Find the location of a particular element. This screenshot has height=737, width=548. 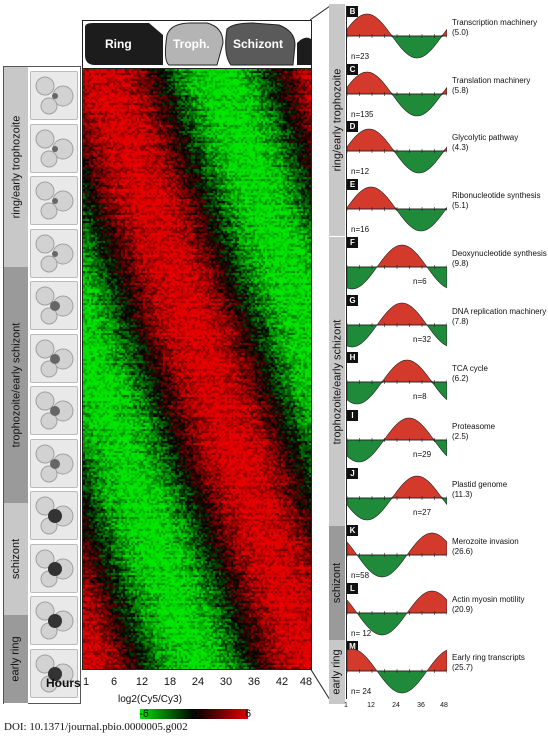

hours-axis-title: Hours is located at coordinates (63, 683).